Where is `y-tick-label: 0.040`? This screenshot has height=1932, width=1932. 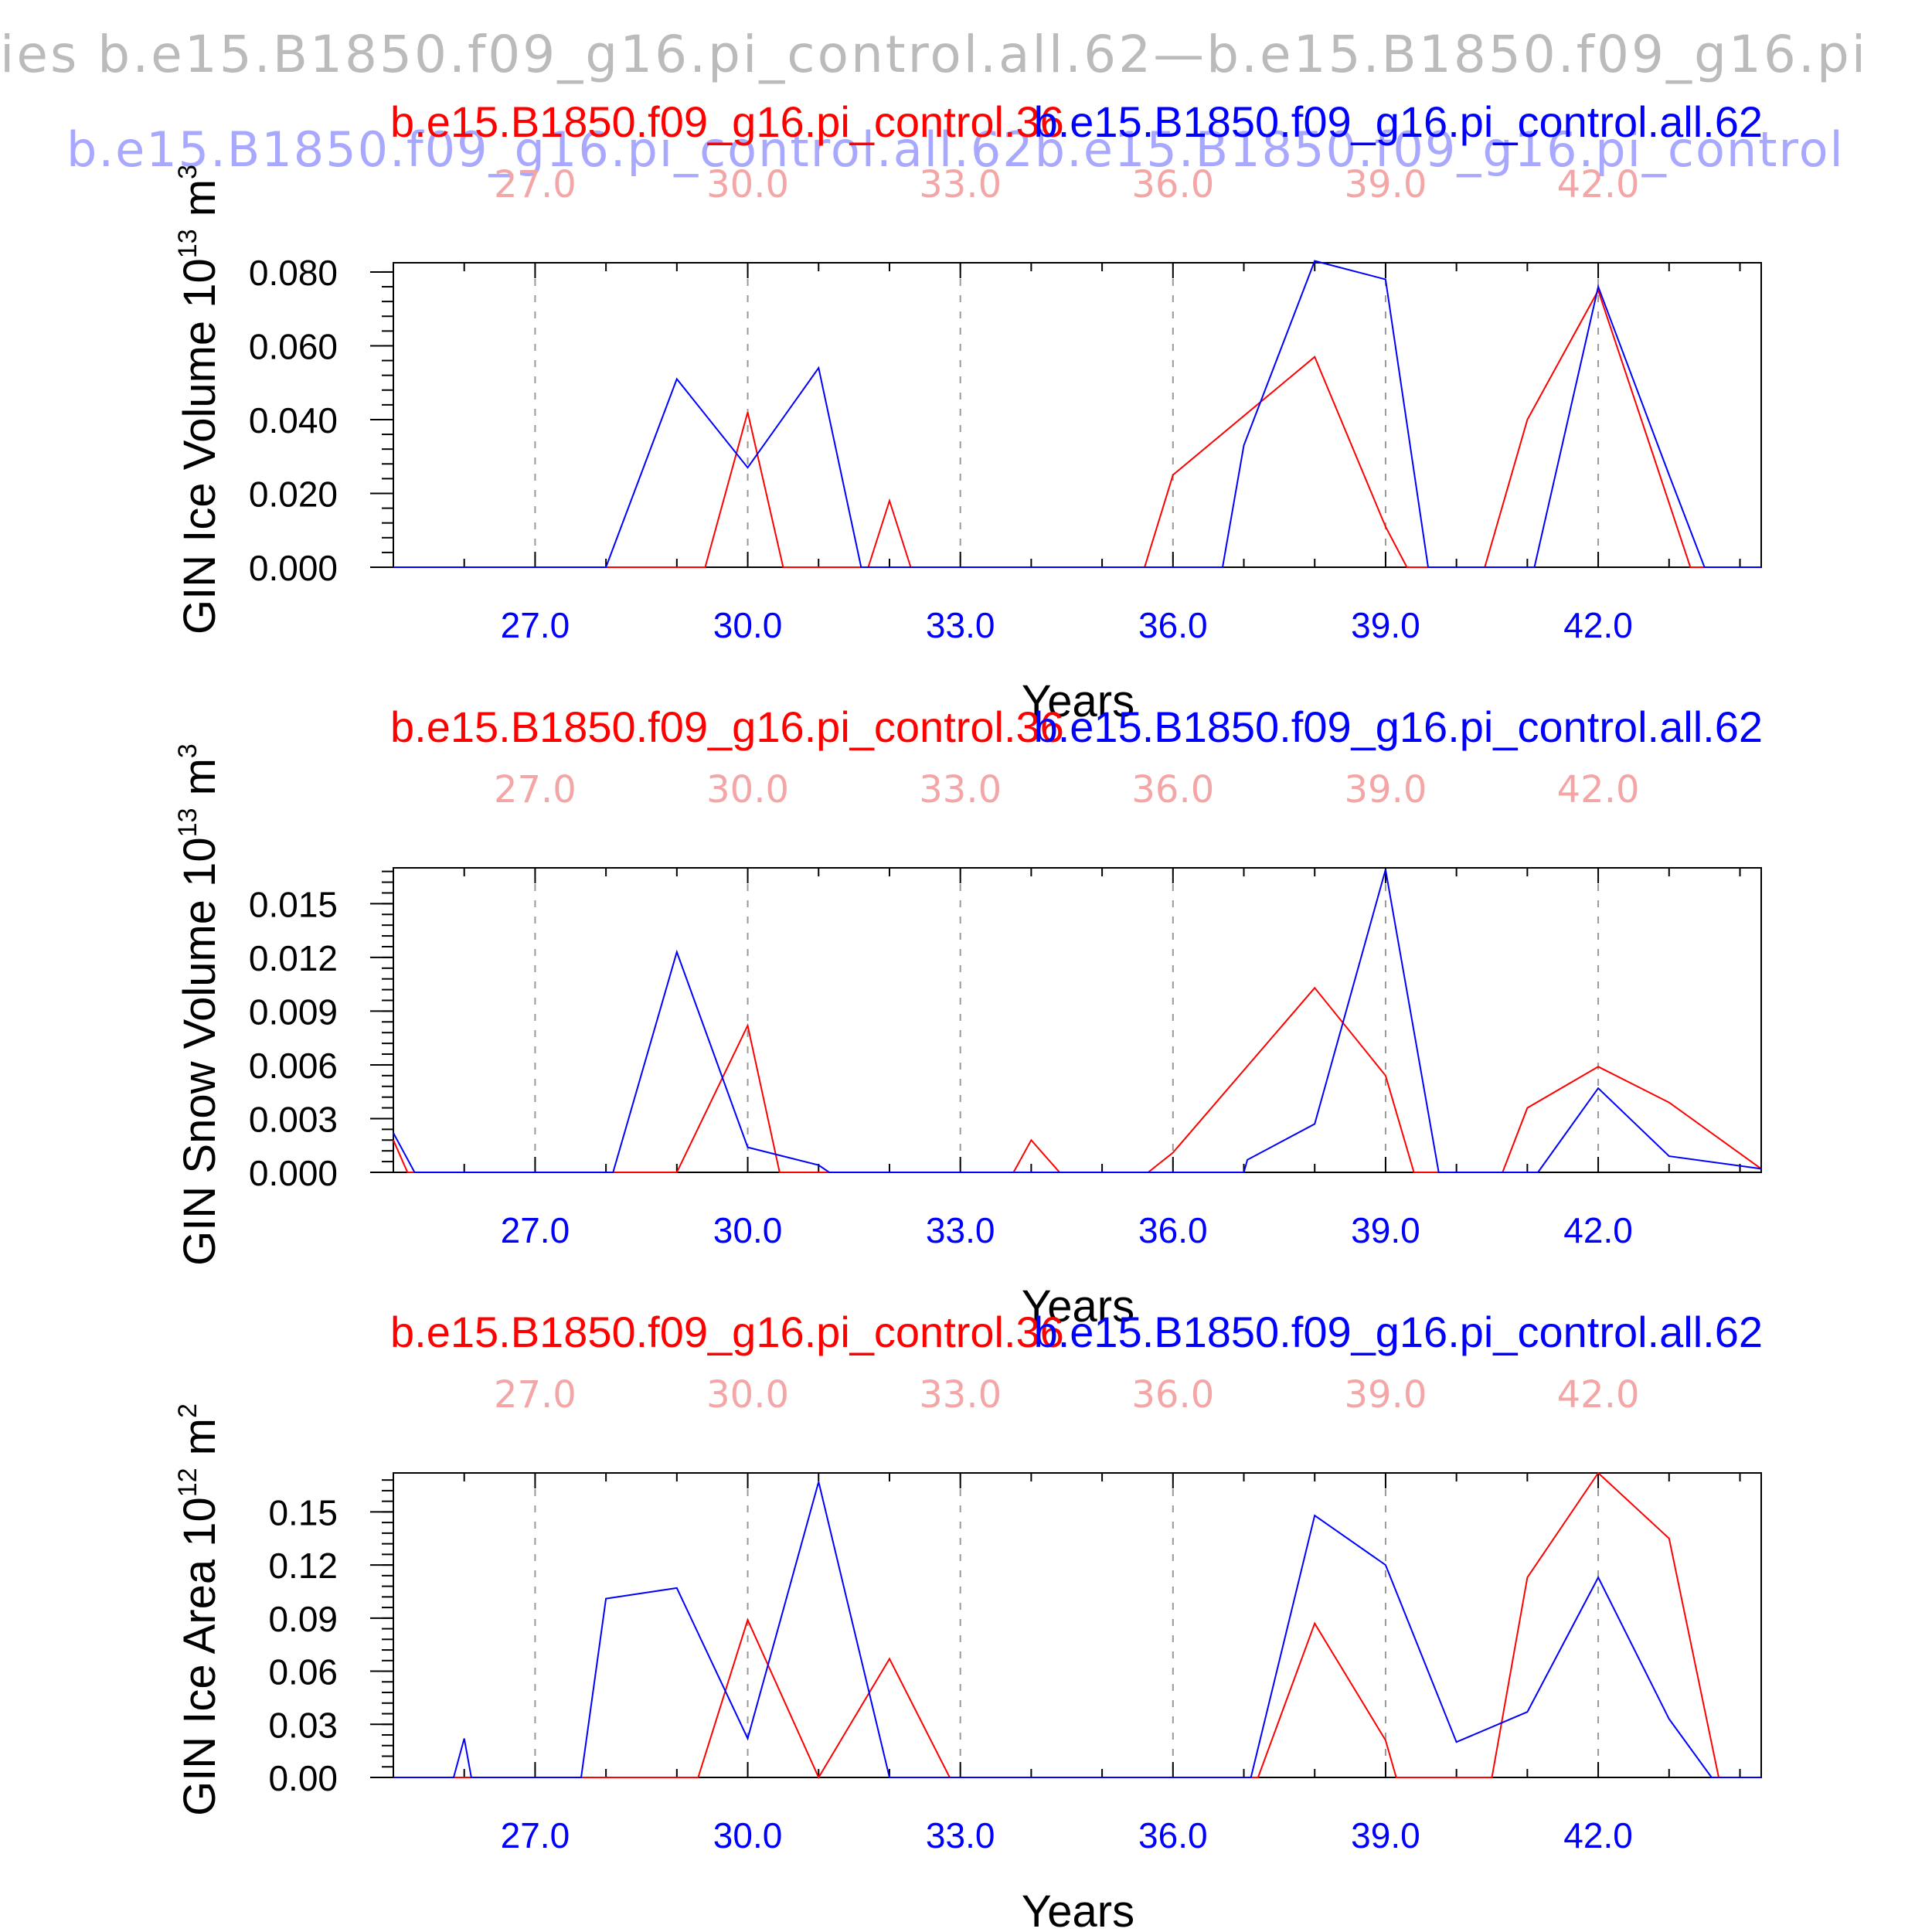 y-tick-label: 0.040 is located at coordinates (294, 420).